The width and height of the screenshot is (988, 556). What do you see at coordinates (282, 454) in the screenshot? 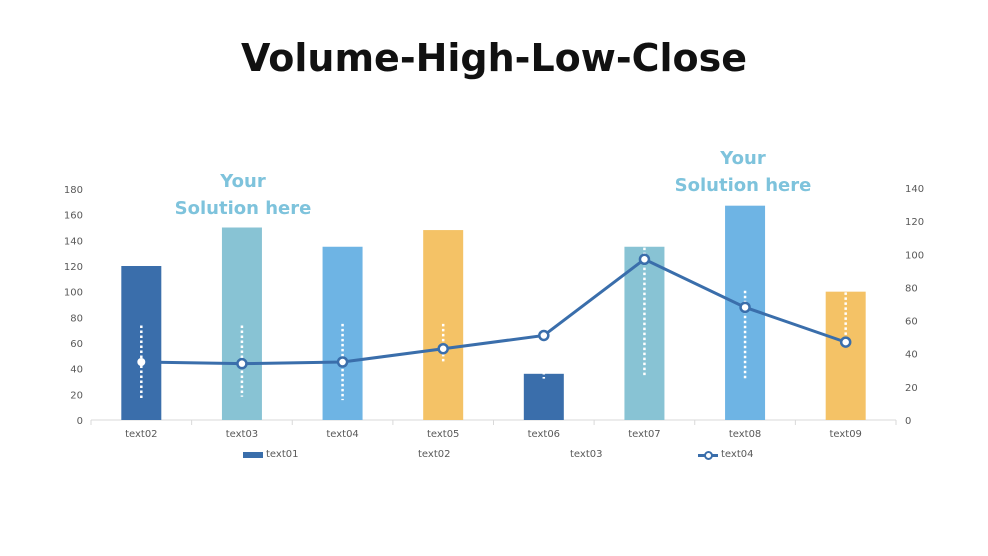
I see `legend-label: text01` at bounding box center [282, 454].